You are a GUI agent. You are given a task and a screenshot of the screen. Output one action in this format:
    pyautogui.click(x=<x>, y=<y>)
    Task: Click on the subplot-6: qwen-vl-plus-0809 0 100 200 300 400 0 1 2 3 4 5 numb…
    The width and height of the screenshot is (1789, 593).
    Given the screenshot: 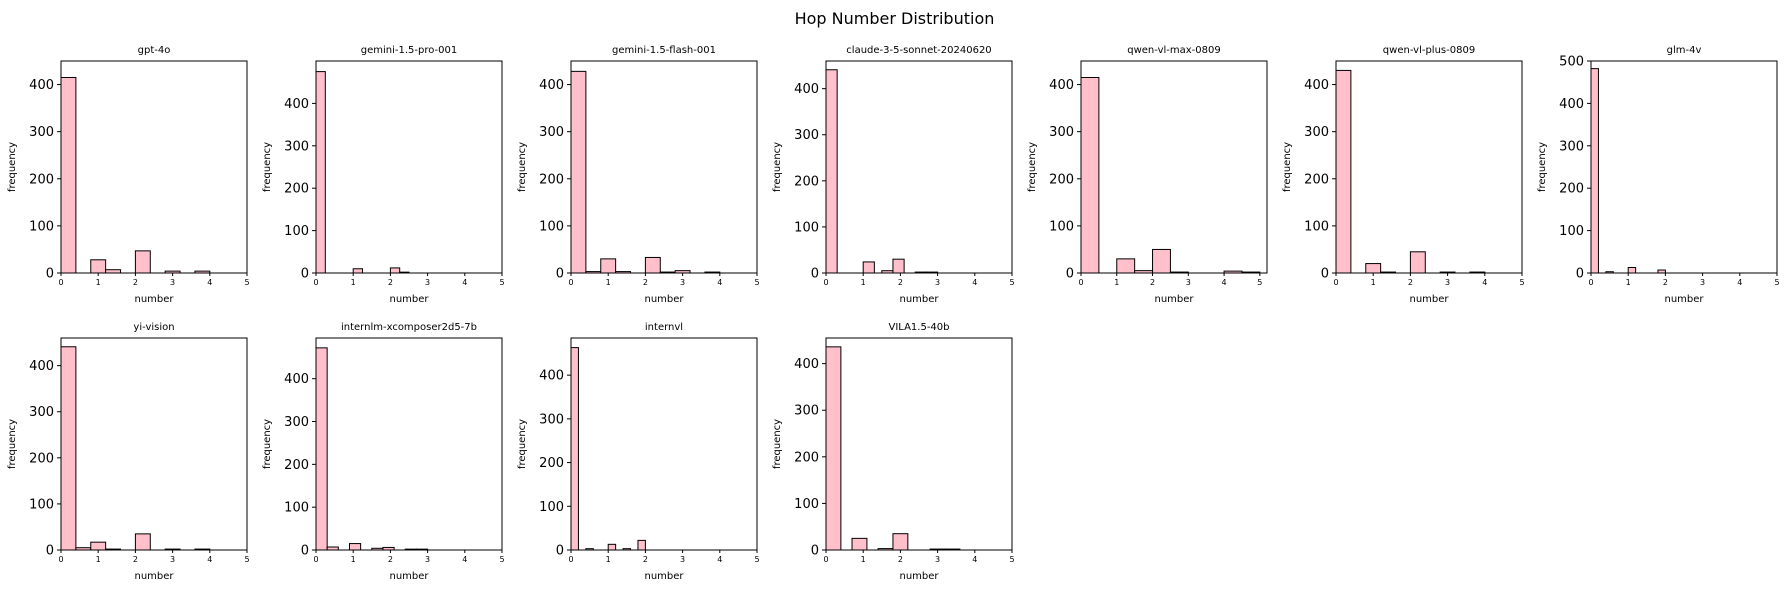 What is the action you would take?
    pyautogui.click(x=1403, y=175)
    